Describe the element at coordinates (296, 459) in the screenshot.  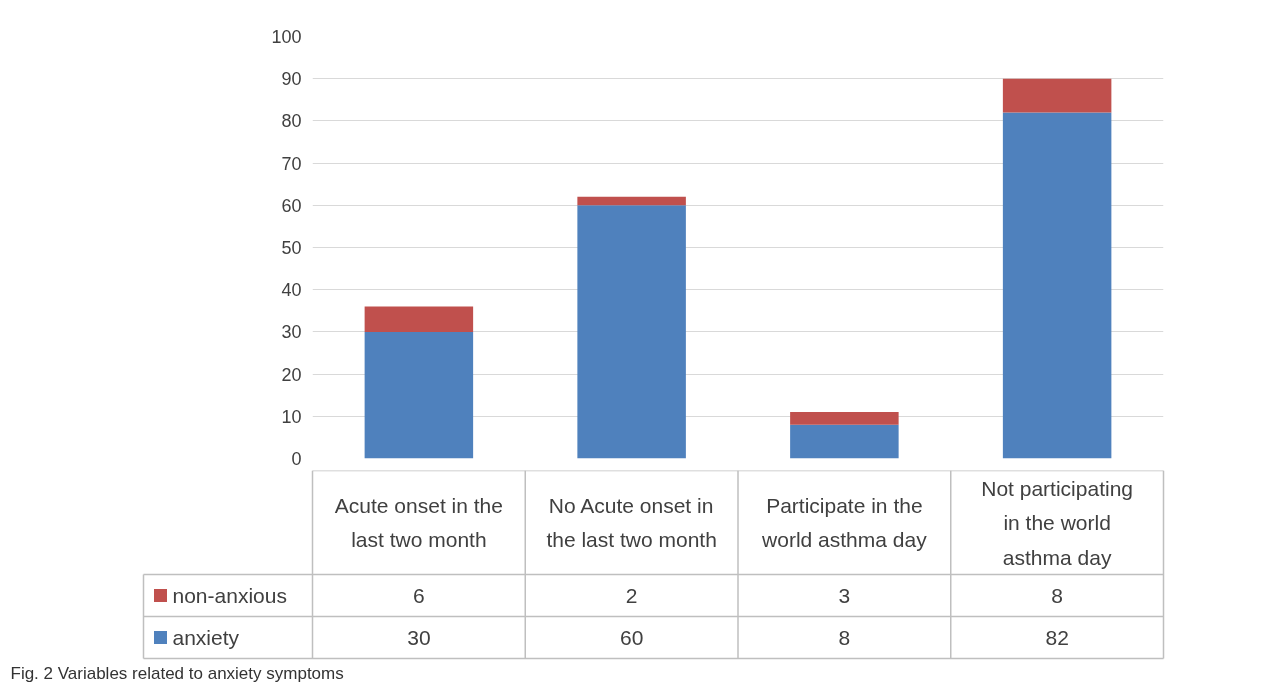
I see `y-tick-label: 0` at that location.